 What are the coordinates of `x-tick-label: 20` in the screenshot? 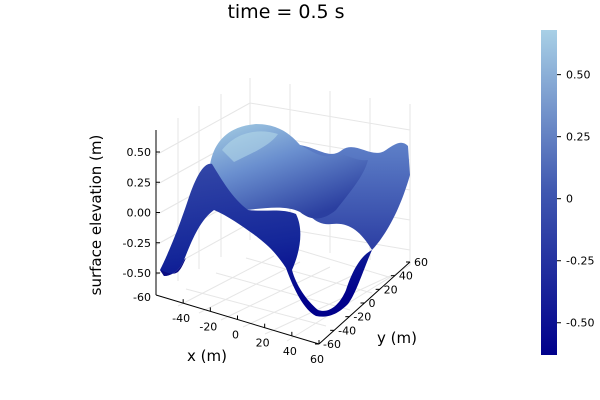 It's located at (263, 343).